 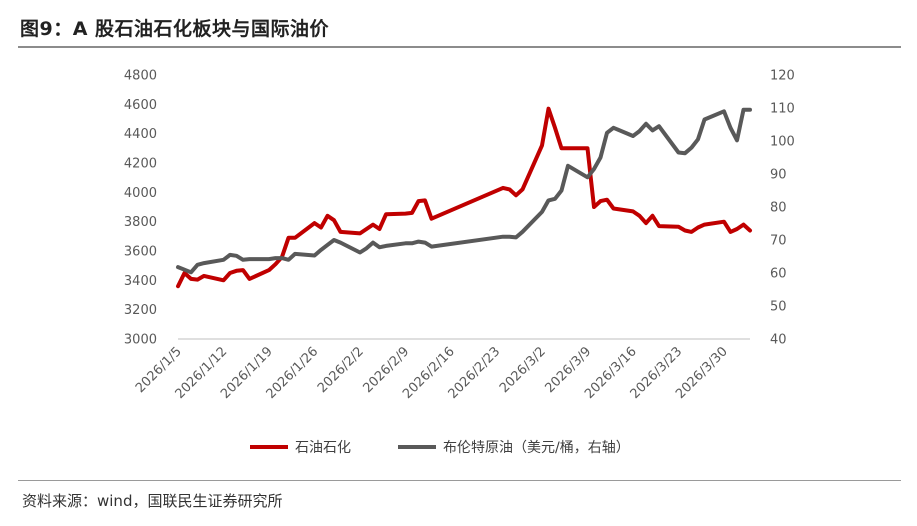 What do you see at coordinates (341, 370) in the screenshot?
I see `x-tick-label: 2026/2/2` at bounding box center [341, 370].